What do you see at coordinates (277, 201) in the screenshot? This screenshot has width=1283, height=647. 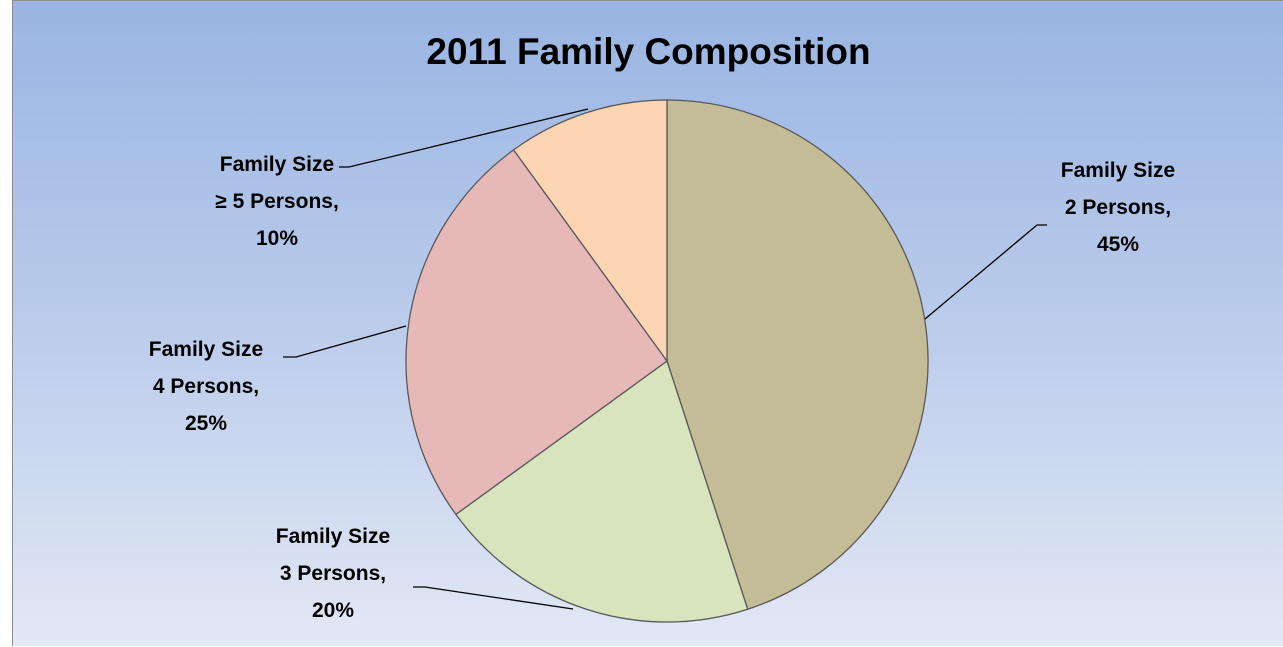 I see `data-label-4: Family Size ≥ 5 Persons, 10%` at bounding box center [277, 201].